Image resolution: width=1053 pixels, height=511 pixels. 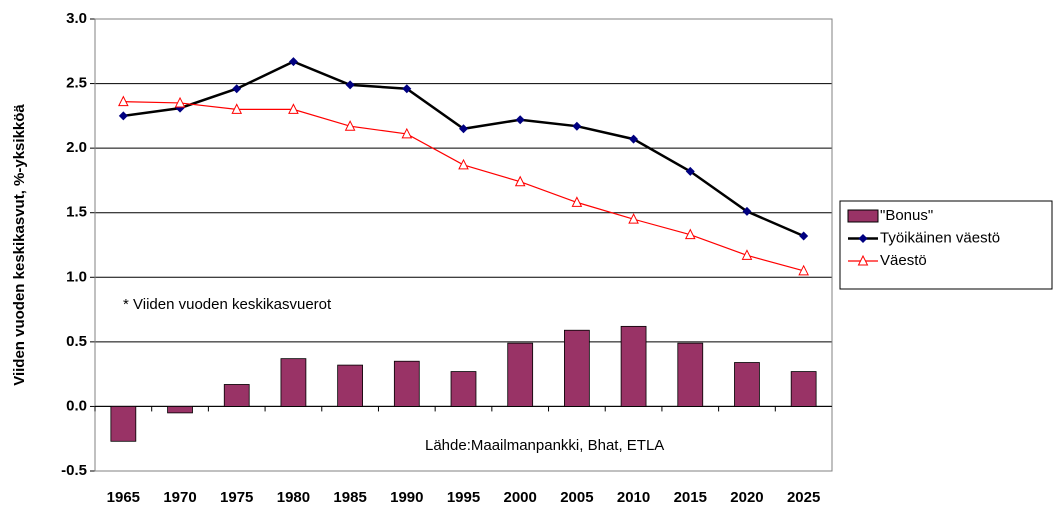 I want to click on legend-label: Työikäinen väestö, so click(x=940, y=237).